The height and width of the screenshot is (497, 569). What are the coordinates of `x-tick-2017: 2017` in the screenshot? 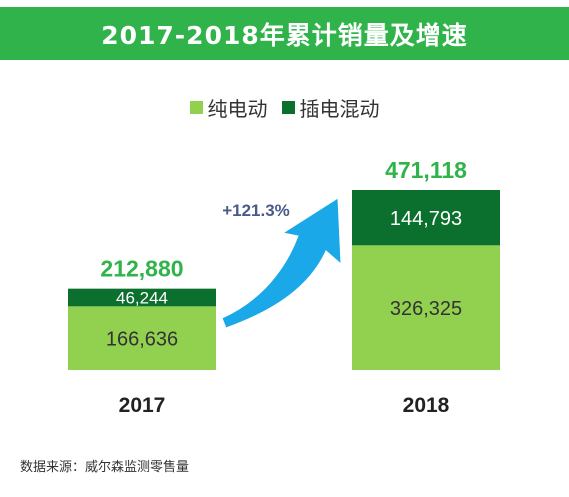 It's located at (142, 405).